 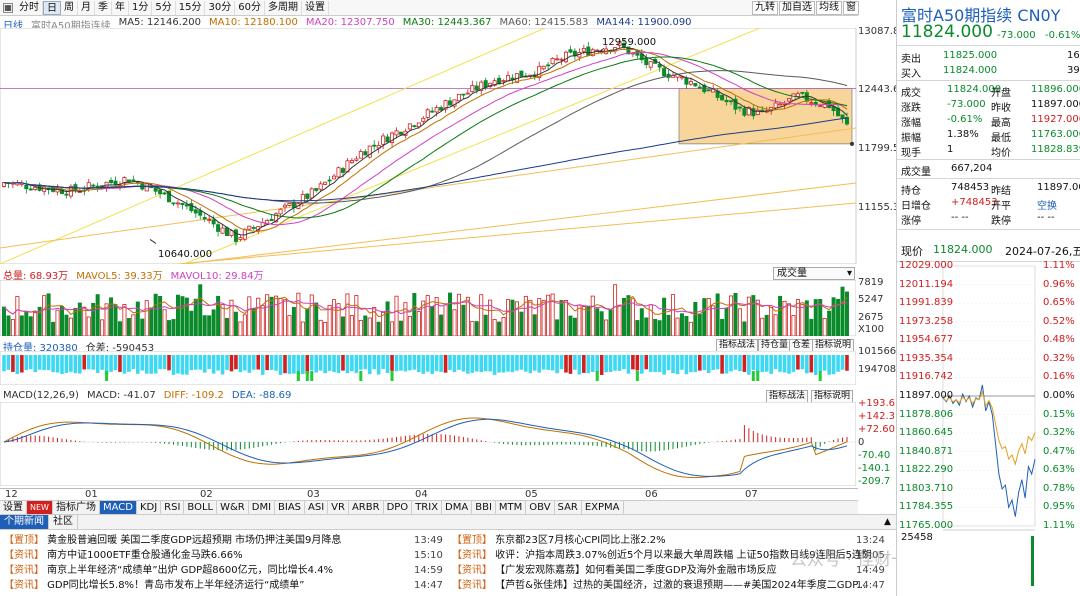 I want to click on layout-icon: ▦, so click(x=8, y=7).